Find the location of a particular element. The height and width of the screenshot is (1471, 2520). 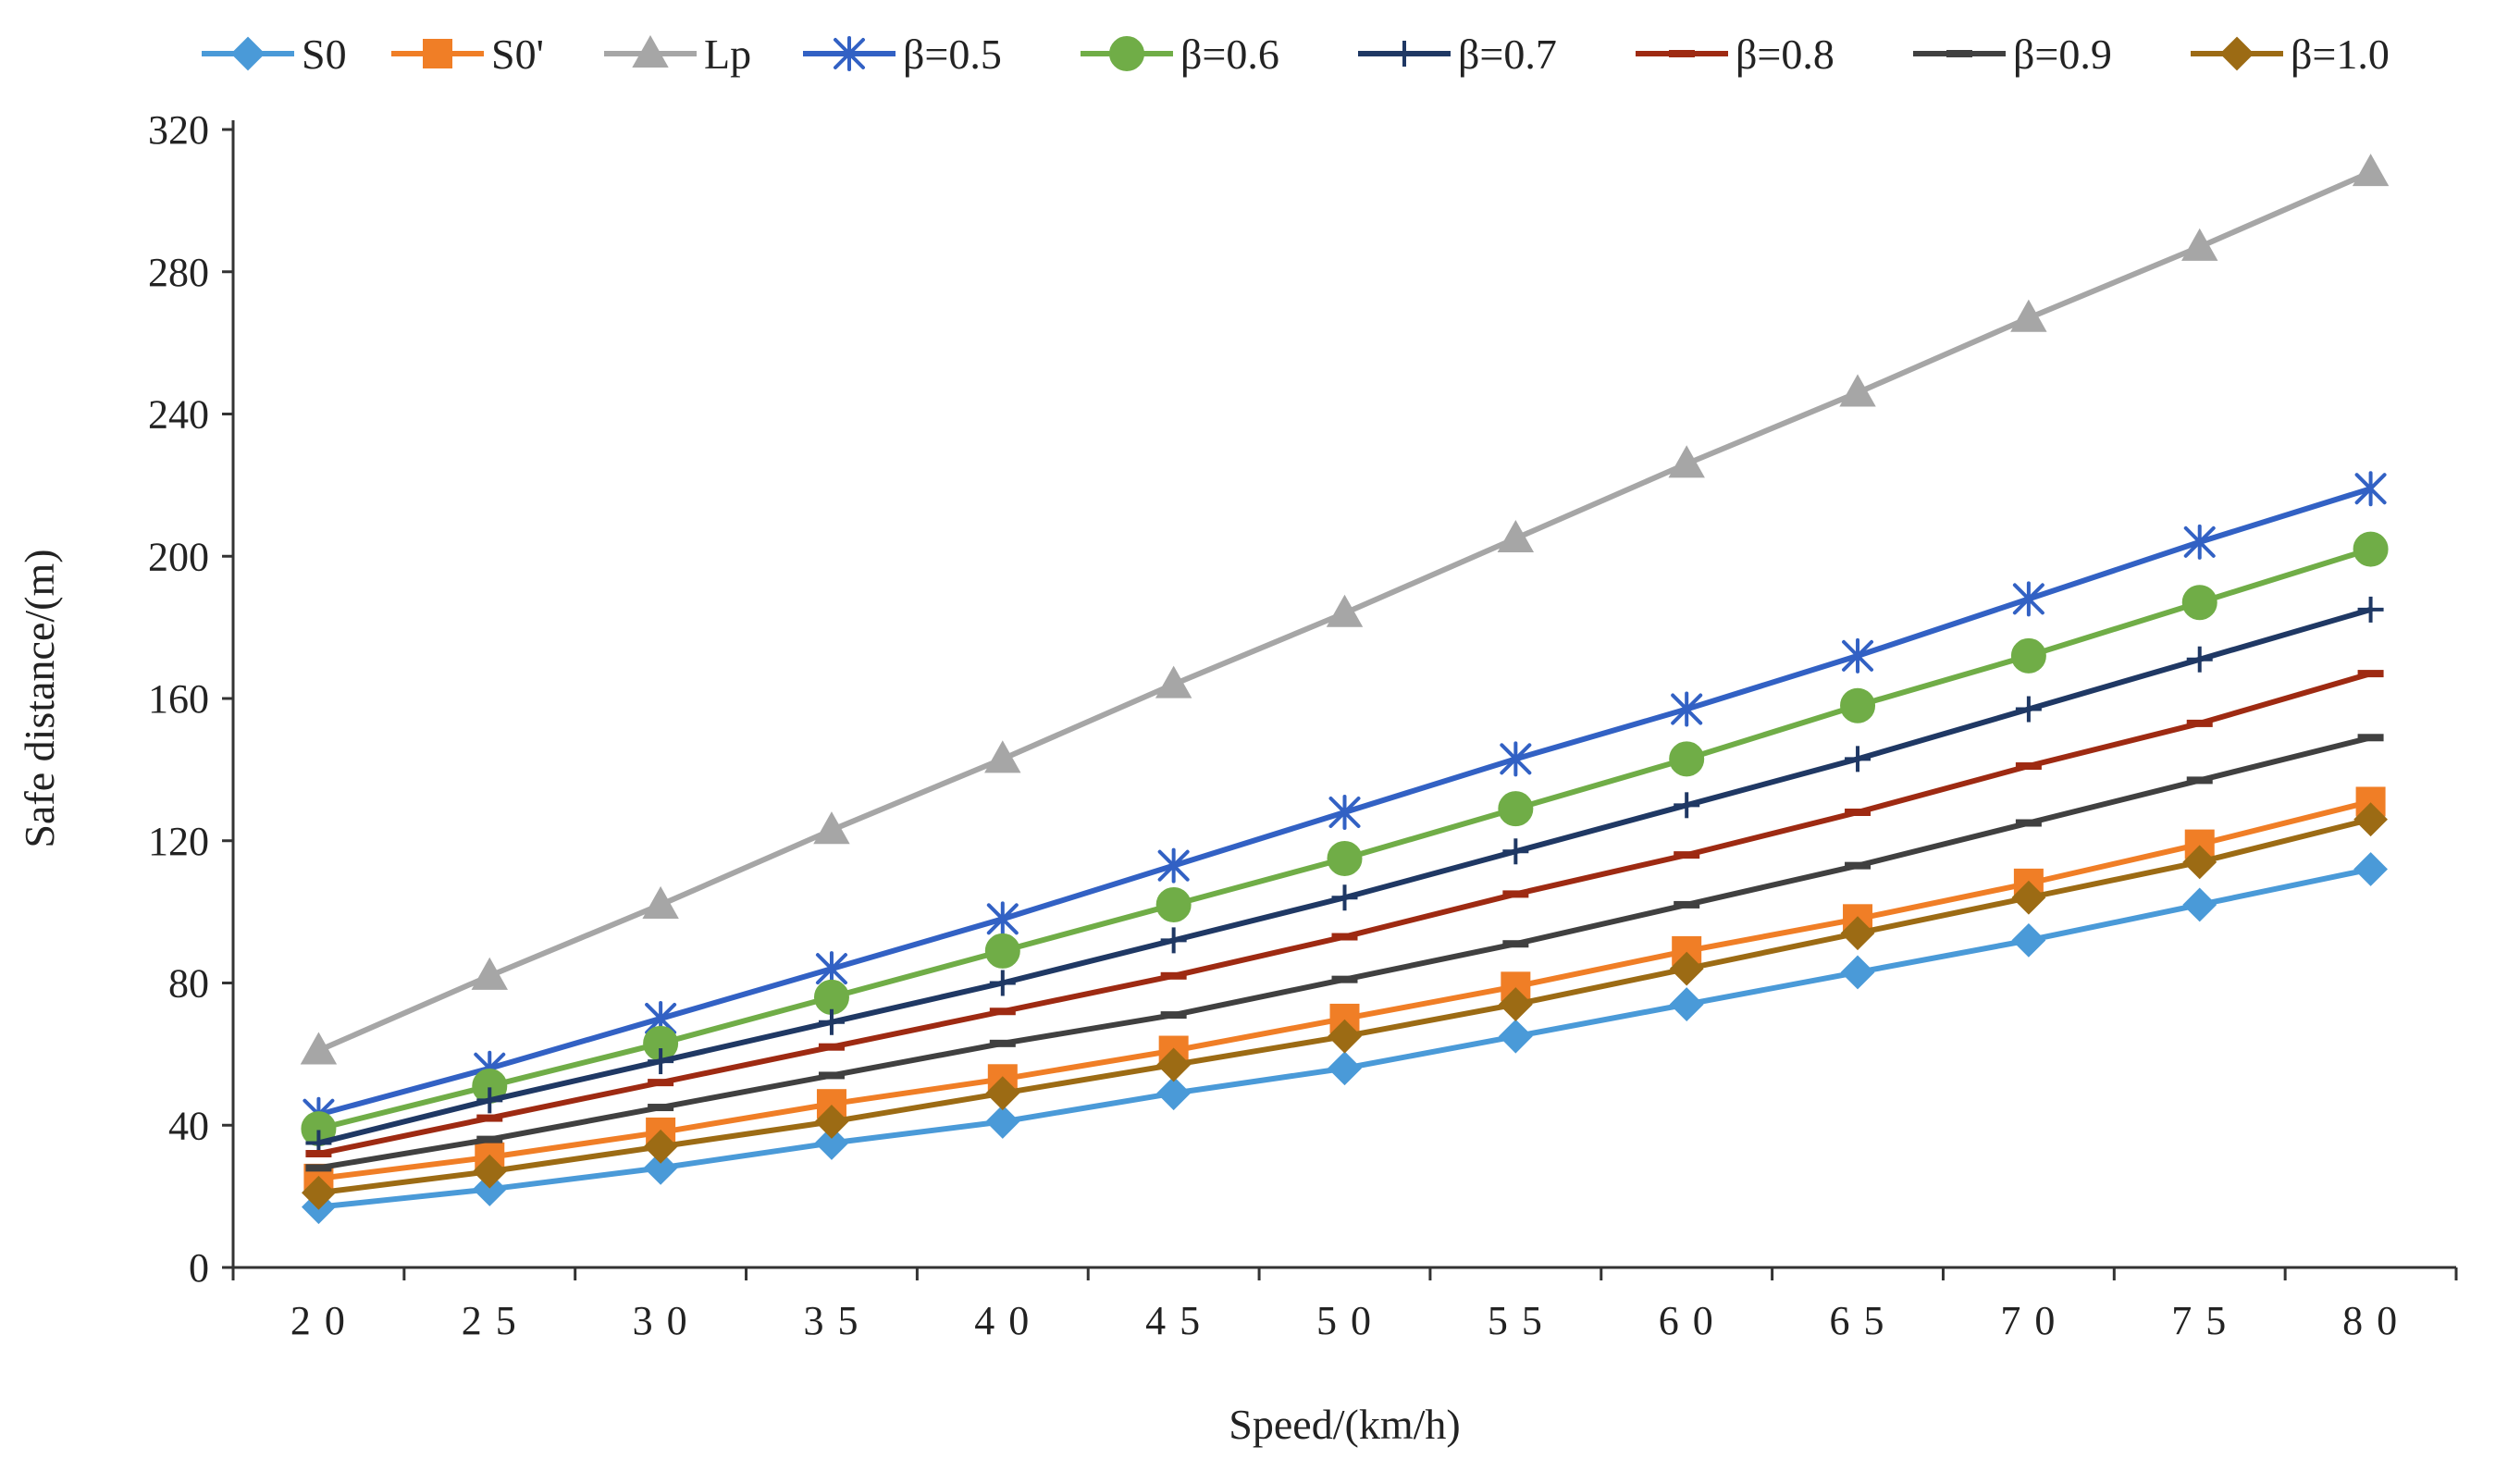

legend-label-s0-prime: S0' is located at coordinates (517, 54).